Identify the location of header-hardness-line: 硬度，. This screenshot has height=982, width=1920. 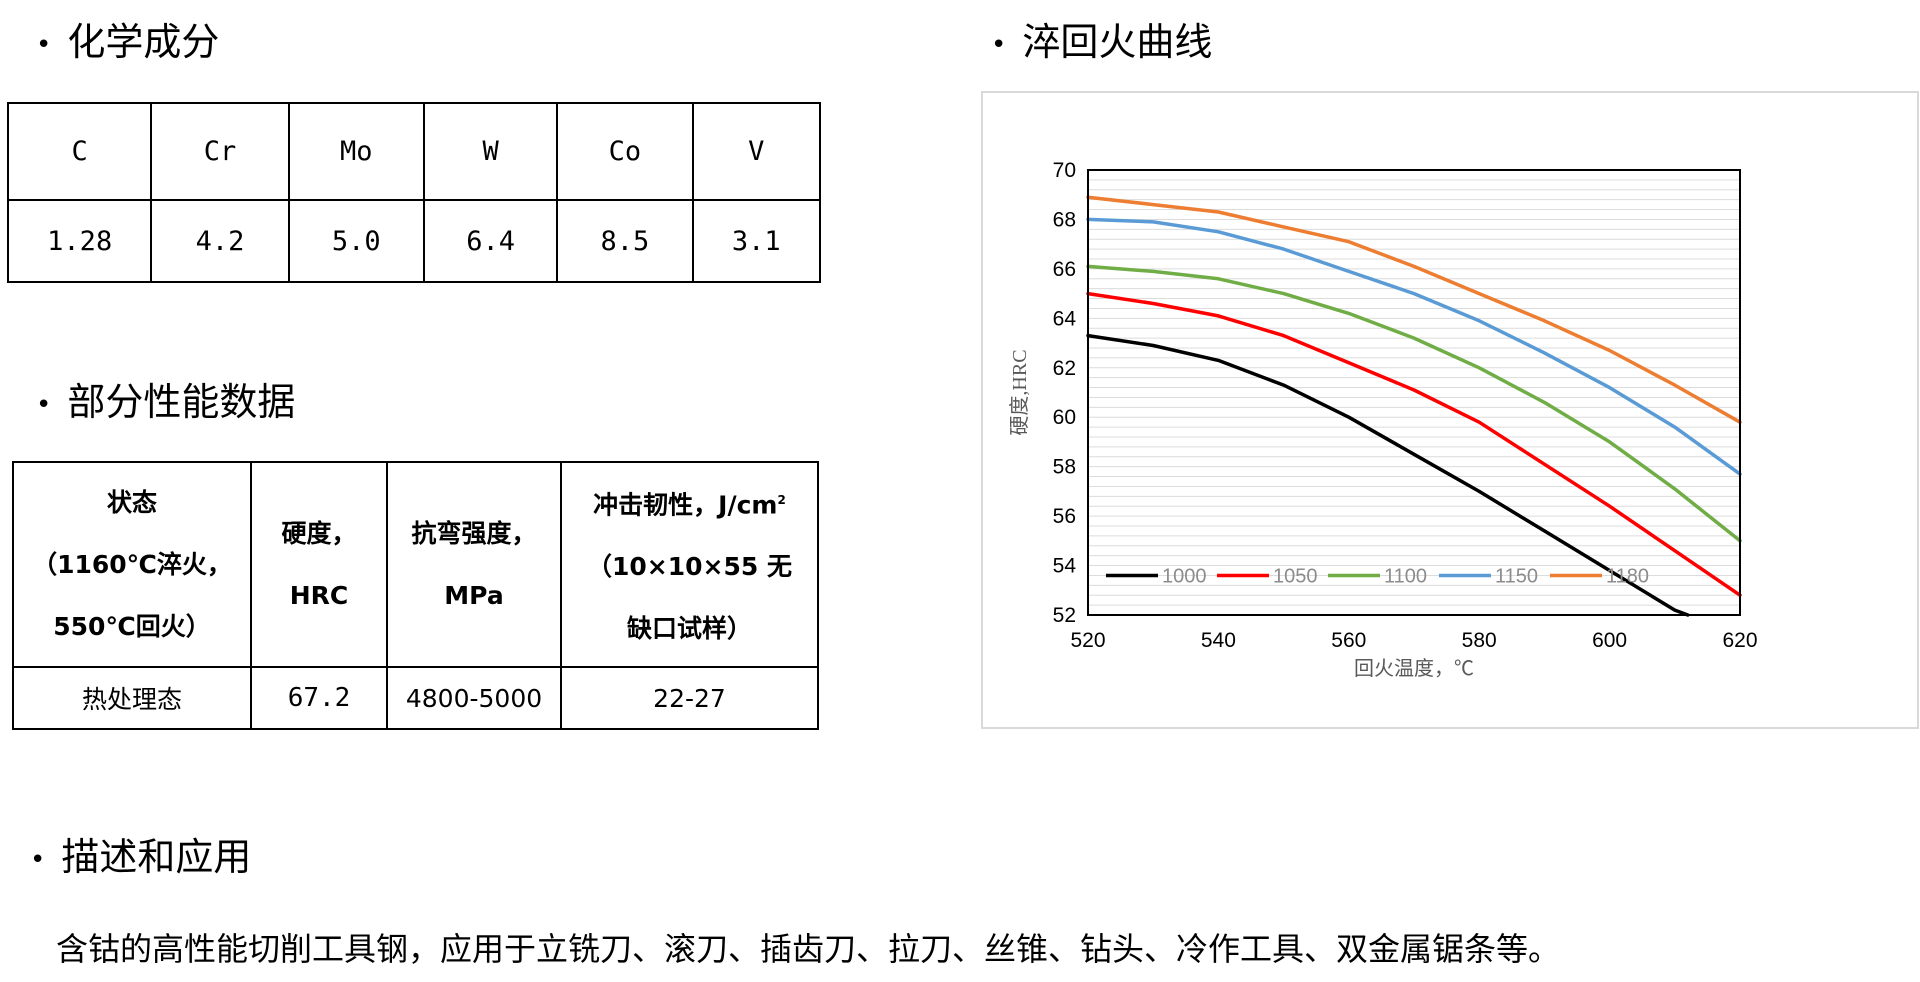
(319, 533).